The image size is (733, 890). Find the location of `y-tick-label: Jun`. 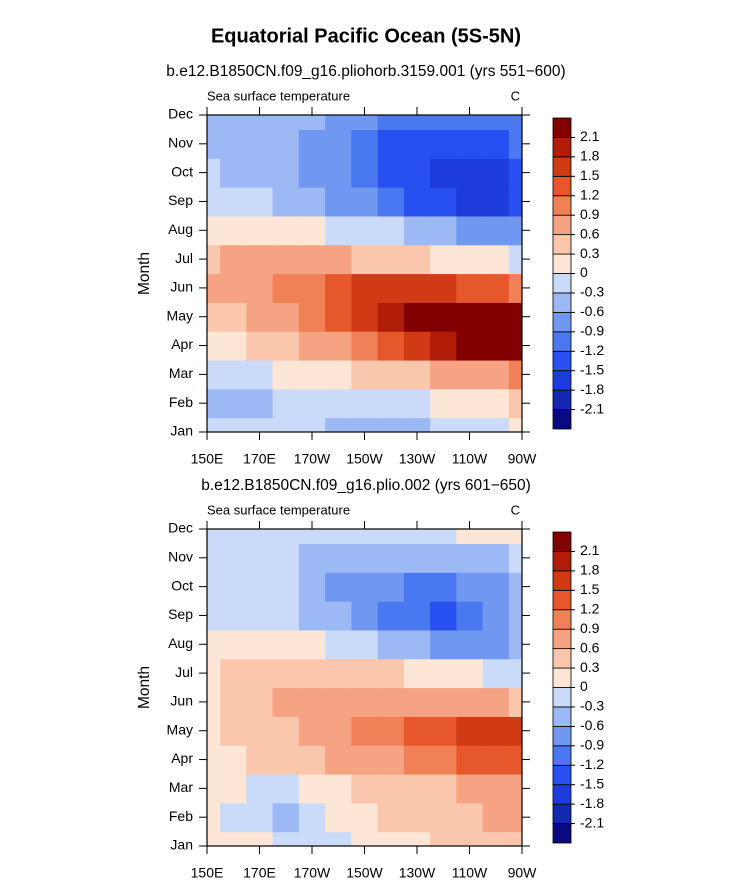

y-tick-label: Jun is located at coordinates (181, 287).